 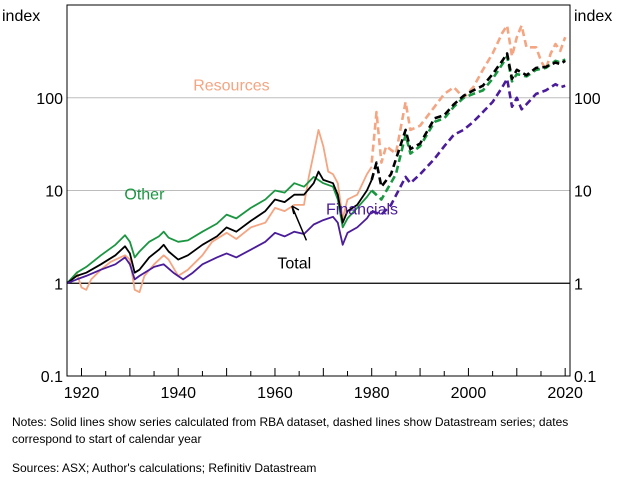 I want to click on y-tick-label-left: 10, so click(x=54, y=192).